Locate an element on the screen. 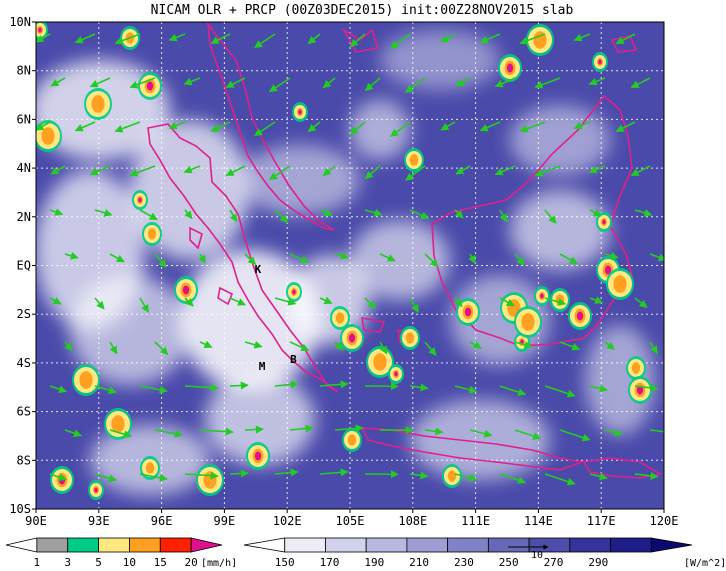  olr-legend-label: 210 is located at coordinates (419, 562).